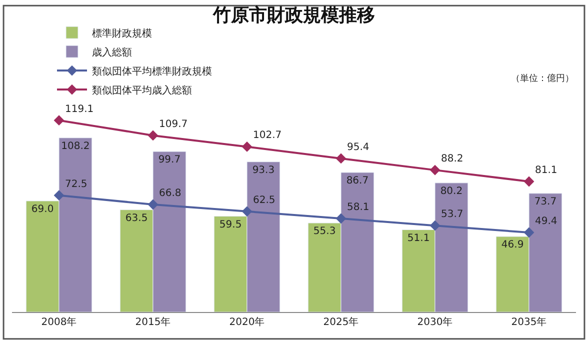 Image resolution: width=588 pixels, height=342 pixels. I want to click on data-label: 88.2, so click(452, 159).